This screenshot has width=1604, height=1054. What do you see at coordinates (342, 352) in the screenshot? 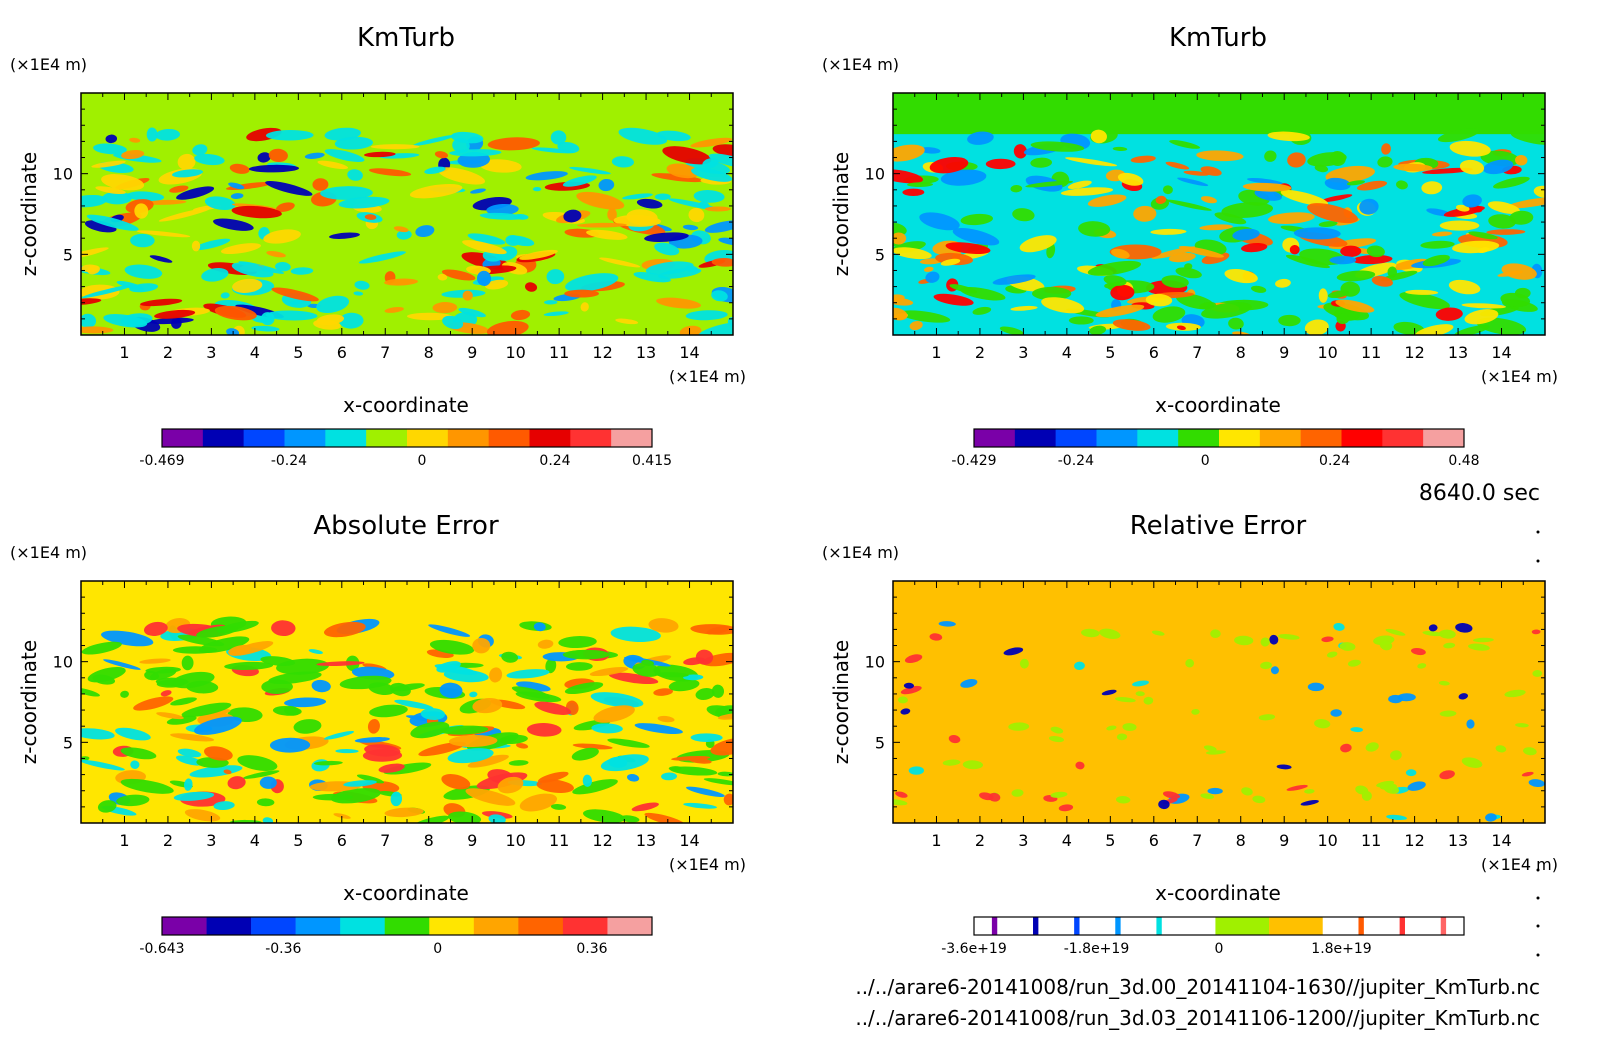
I see `x-tick-label: 6` at bounding box center [342, 352].